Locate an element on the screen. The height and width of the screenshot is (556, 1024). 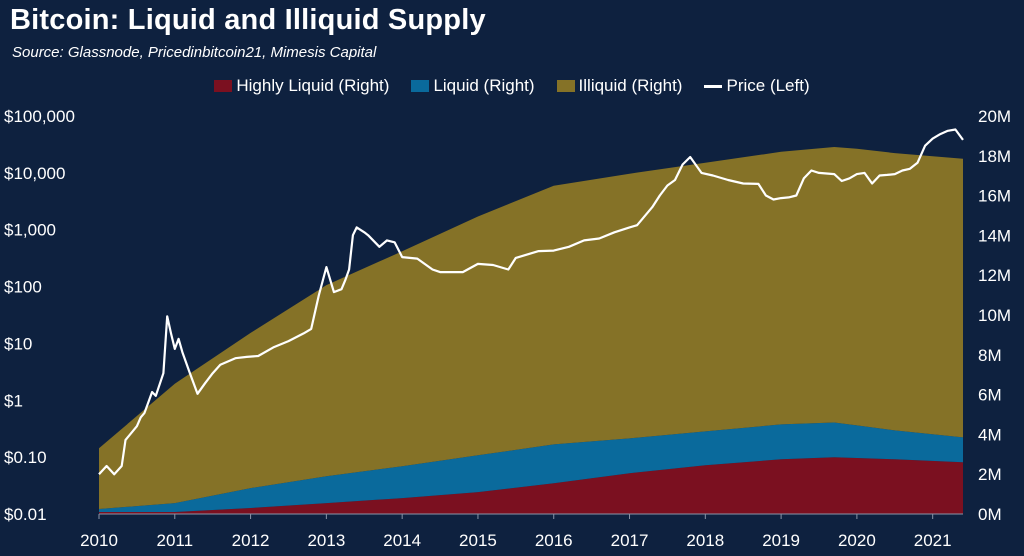
x-tick-label: 2021 is located at coordinates (933, 540).